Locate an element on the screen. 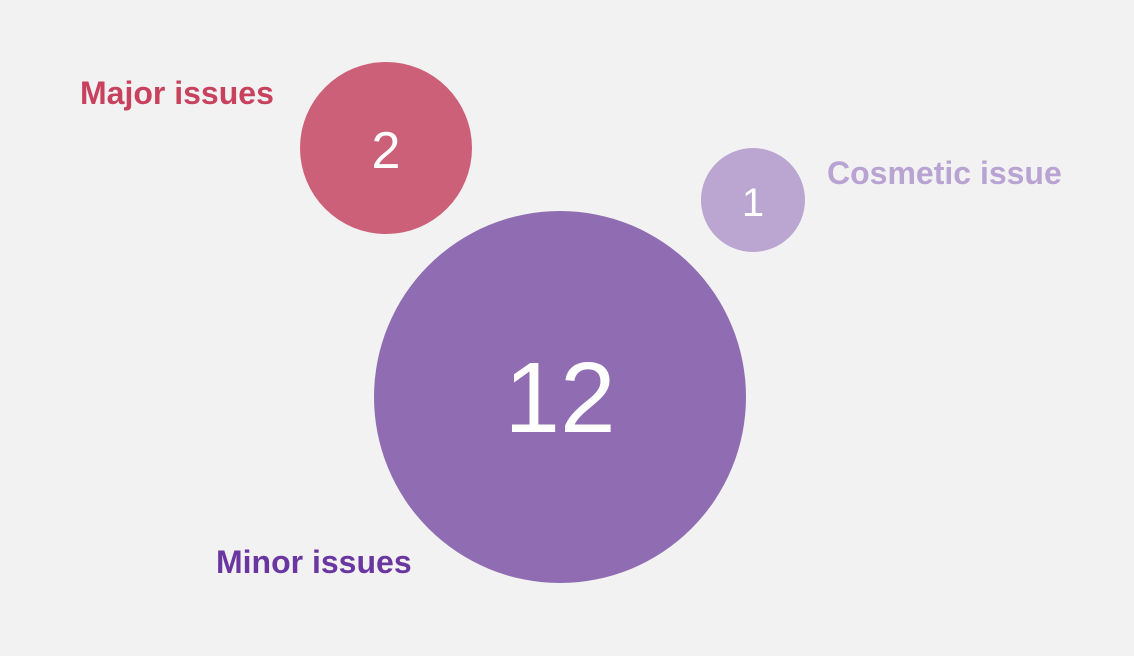 Image resolution: width=1134 pixels, height=656 pixels. bubble-cosmetic: 1 Cosmetic issue is located at coordinates (881, 200).